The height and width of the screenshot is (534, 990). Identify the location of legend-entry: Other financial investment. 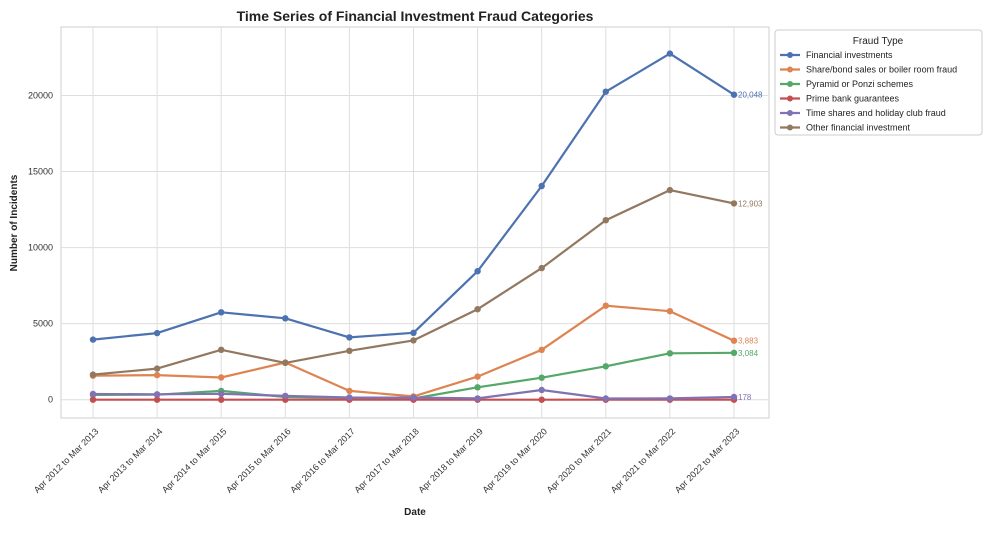
(845, 128).